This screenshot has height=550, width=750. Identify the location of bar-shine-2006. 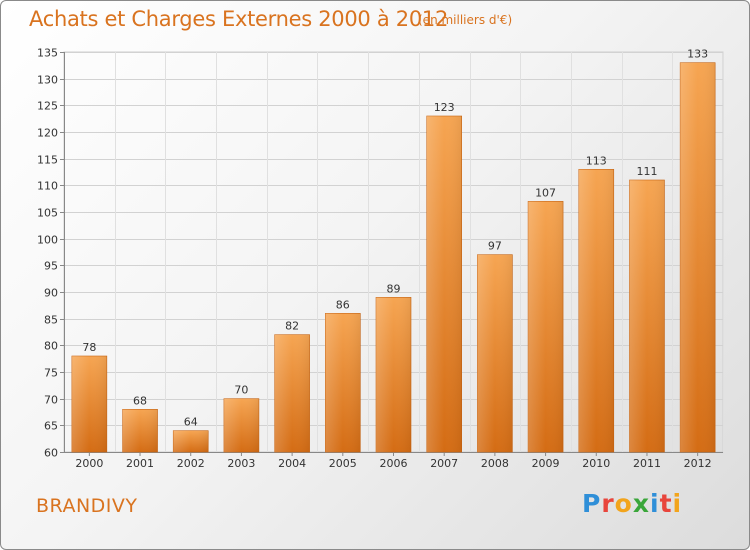
(393, 374).